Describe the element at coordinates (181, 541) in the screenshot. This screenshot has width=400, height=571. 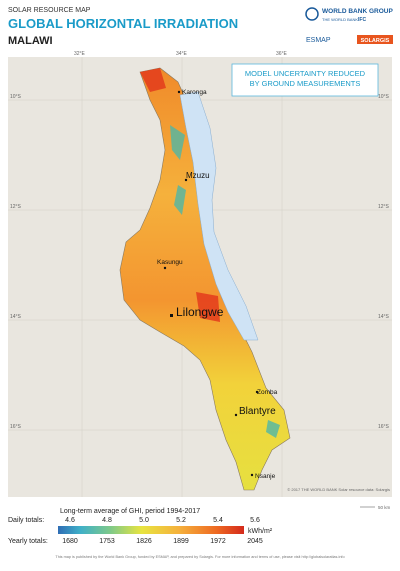
I see `yearly-tick: 1899` at that location.